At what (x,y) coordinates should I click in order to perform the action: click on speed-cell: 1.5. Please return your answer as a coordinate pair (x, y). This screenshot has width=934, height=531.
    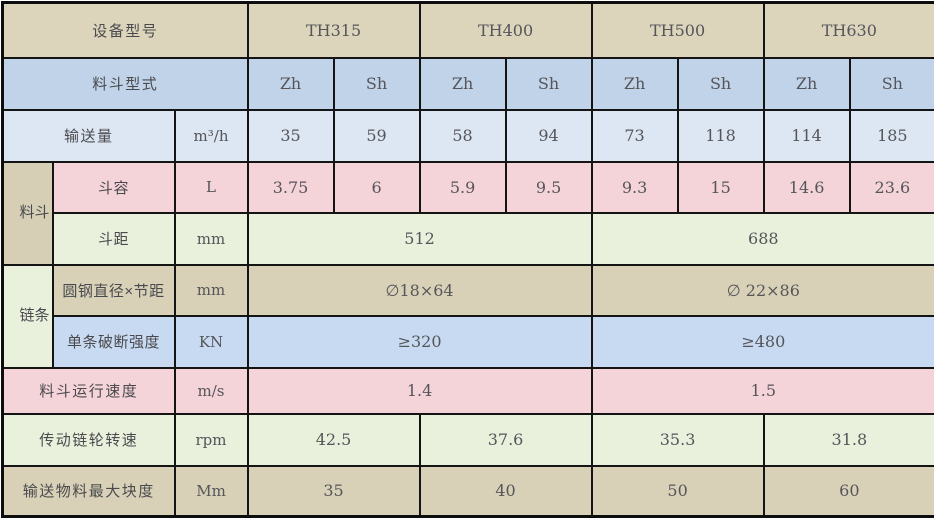
    Looking at the image, I should click on (762, 390).